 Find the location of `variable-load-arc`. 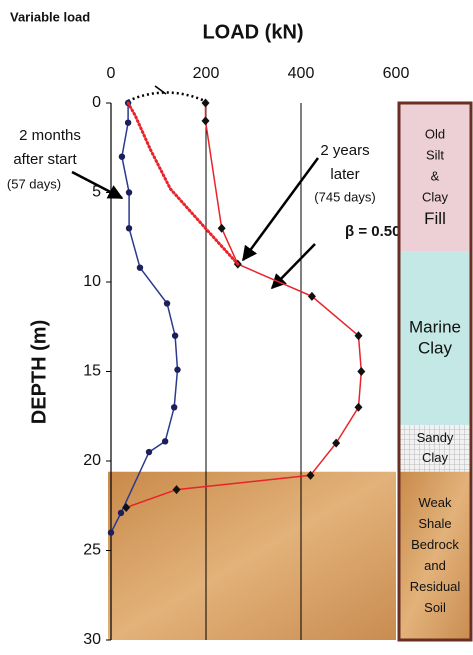

variable-load-arc is located at coordinates (166, 97).